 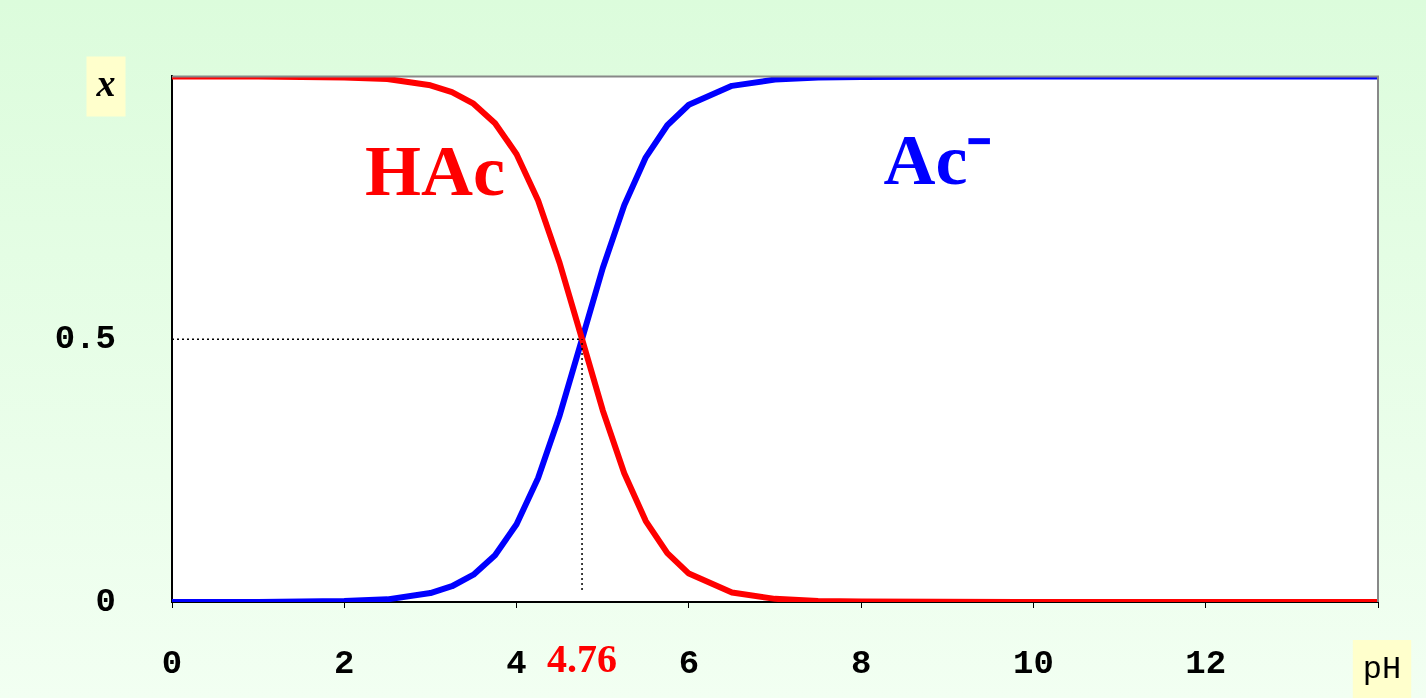 What do you see at coordinates (434, 170) in the screenshot?
I see `series-label: HAc` at bounding box center [434, 170].